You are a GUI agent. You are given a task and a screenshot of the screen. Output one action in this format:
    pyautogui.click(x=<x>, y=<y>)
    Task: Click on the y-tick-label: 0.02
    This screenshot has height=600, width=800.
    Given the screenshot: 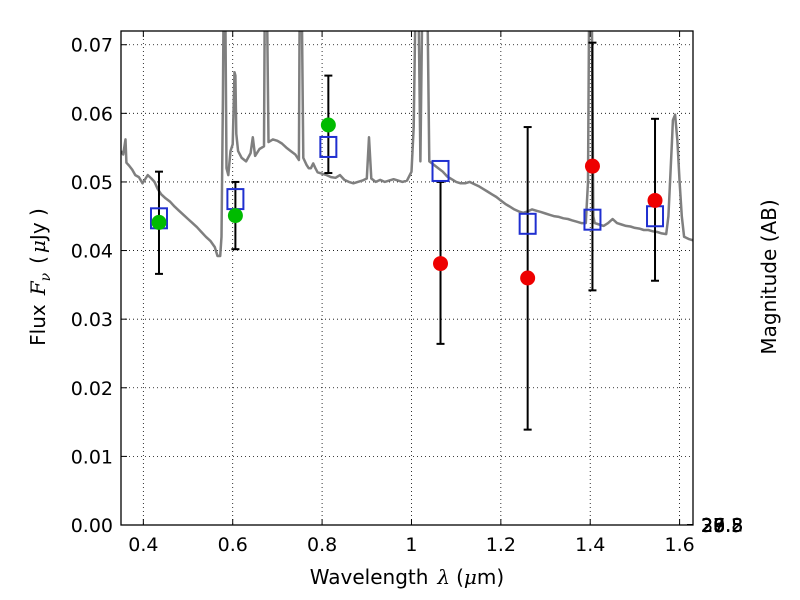 What is the action you would take?
    pyautogui.click(x=92, y=389)
    